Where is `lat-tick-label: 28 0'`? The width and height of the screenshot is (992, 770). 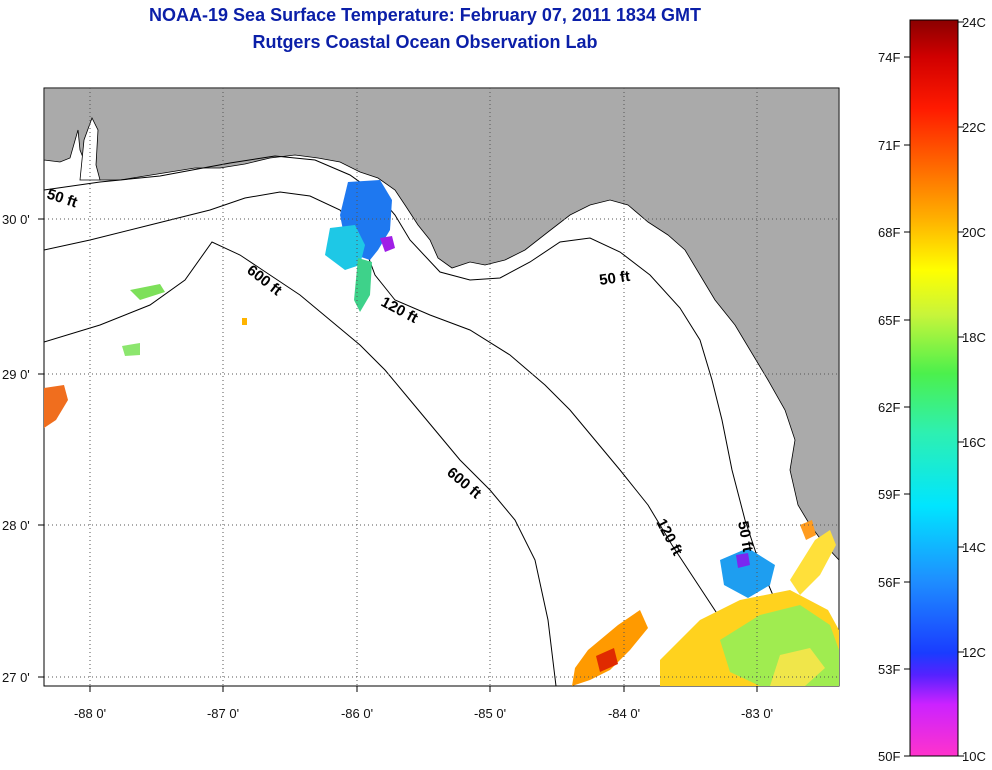 lat-tick-label: 28 0' is located at coordinates (16, 525).